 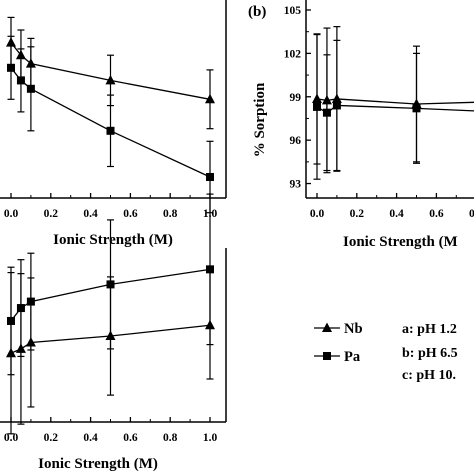 I want to click on y-axis-title: % Sorption, so click(x=260, y=119).